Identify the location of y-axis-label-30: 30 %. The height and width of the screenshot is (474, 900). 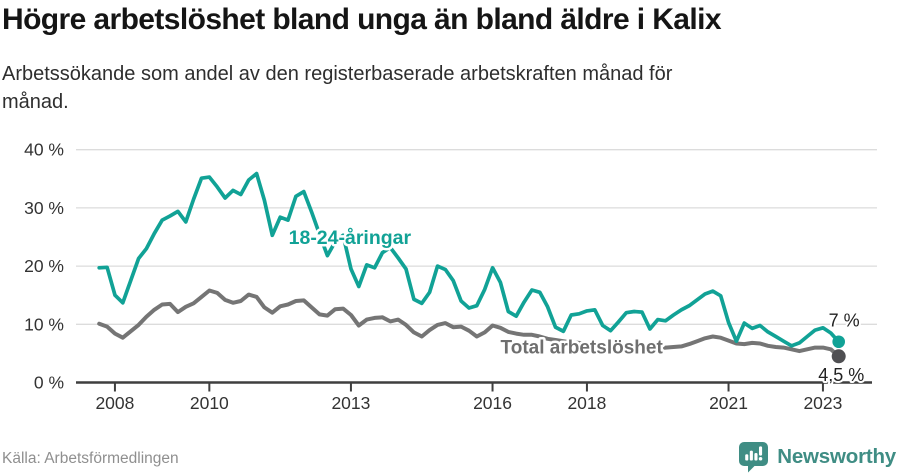
(44, 208).